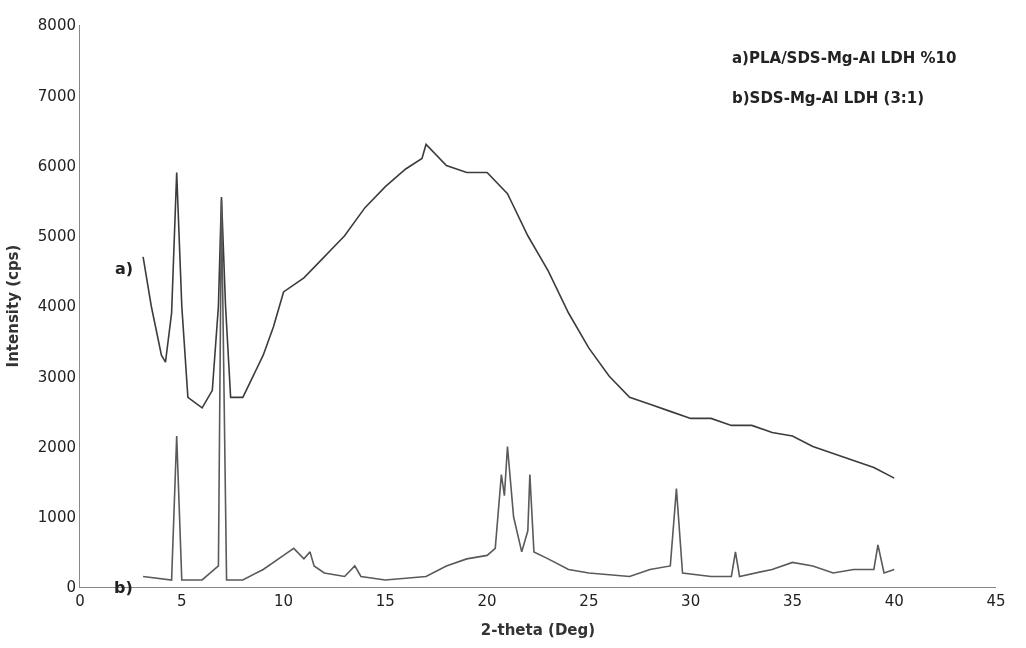 This screenshot has width=1026, height=648. I want to click on annotation: b), so click(123, 587).